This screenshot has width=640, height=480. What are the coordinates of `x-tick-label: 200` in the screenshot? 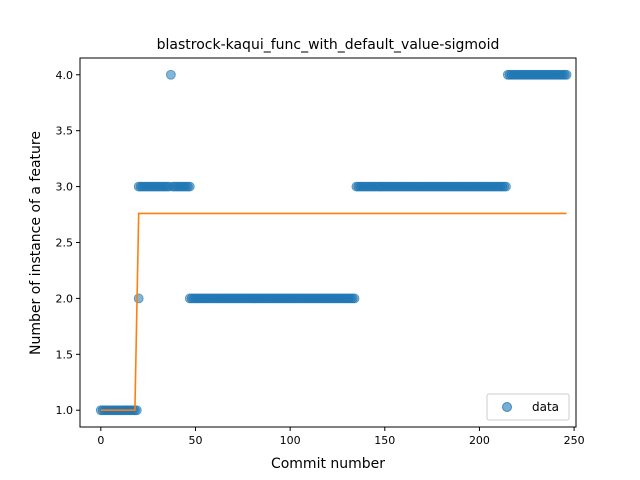 It's located at (479, 440).